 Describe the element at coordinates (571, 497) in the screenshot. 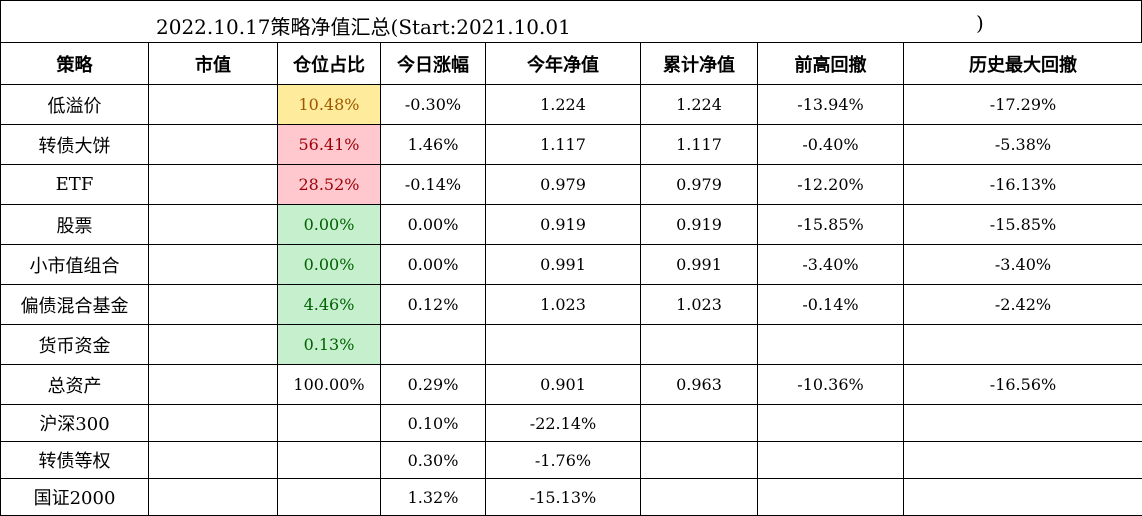

I see `table-row: 国证2000 1.32% -15.13%` at that location.